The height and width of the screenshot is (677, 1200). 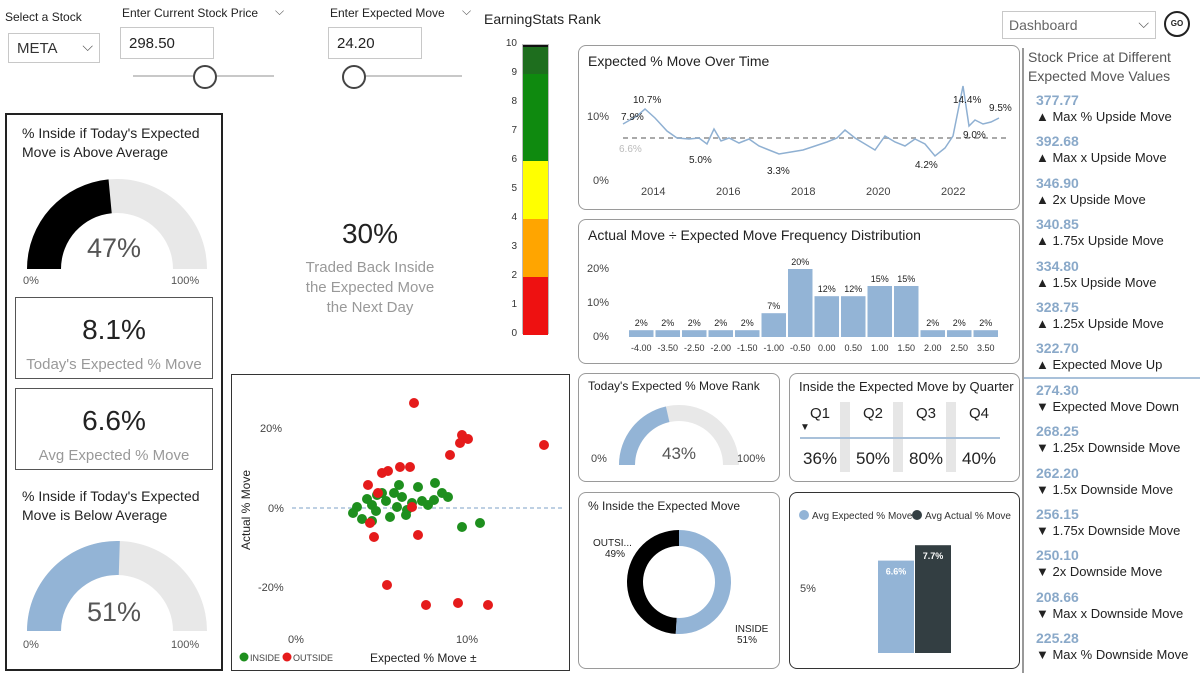 What do you see at coordinates (1096, 282) in the screenshot?
I see `stock-price-label: ▲ 1.5x Upside Move` at bounding box center [1096, 282].